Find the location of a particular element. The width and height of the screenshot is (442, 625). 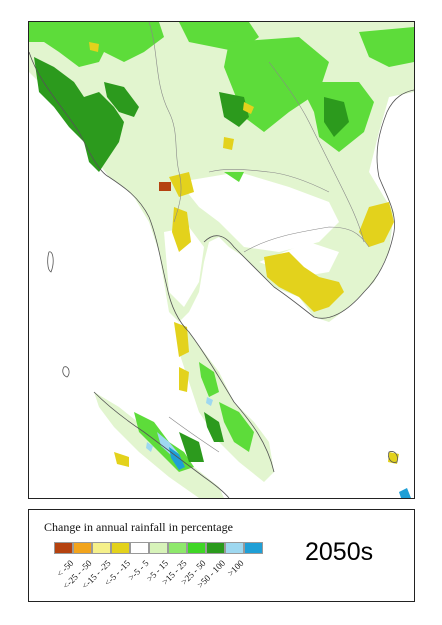

legend-label: >100 is located at coordinates (235, 568).